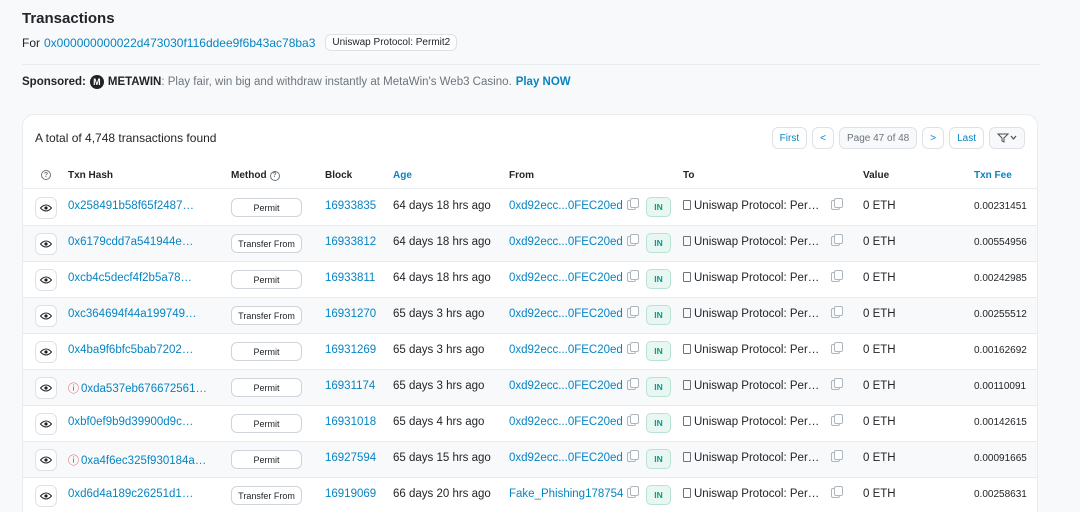 The height and width of the screenshot is (512, 1080). What do you see at coordinates (543, 82) in the screenshot?
I see `play-now-link: Play NOW` at bounding box center [543, 82].